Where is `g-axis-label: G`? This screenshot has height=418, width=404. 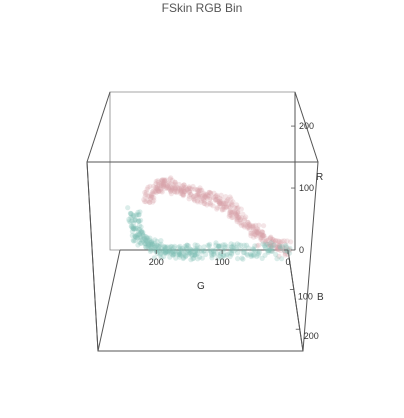 g-axis-label: G is located at coordinates (201, 286).